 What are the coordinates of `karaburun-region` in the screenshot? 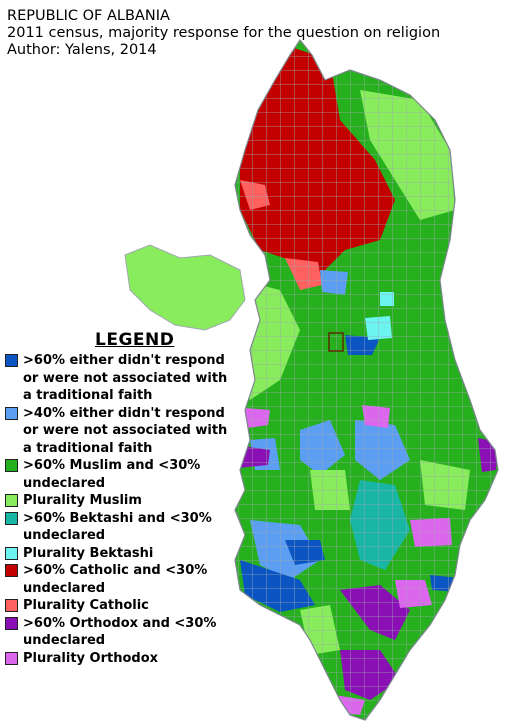 It's located at (185, 287).